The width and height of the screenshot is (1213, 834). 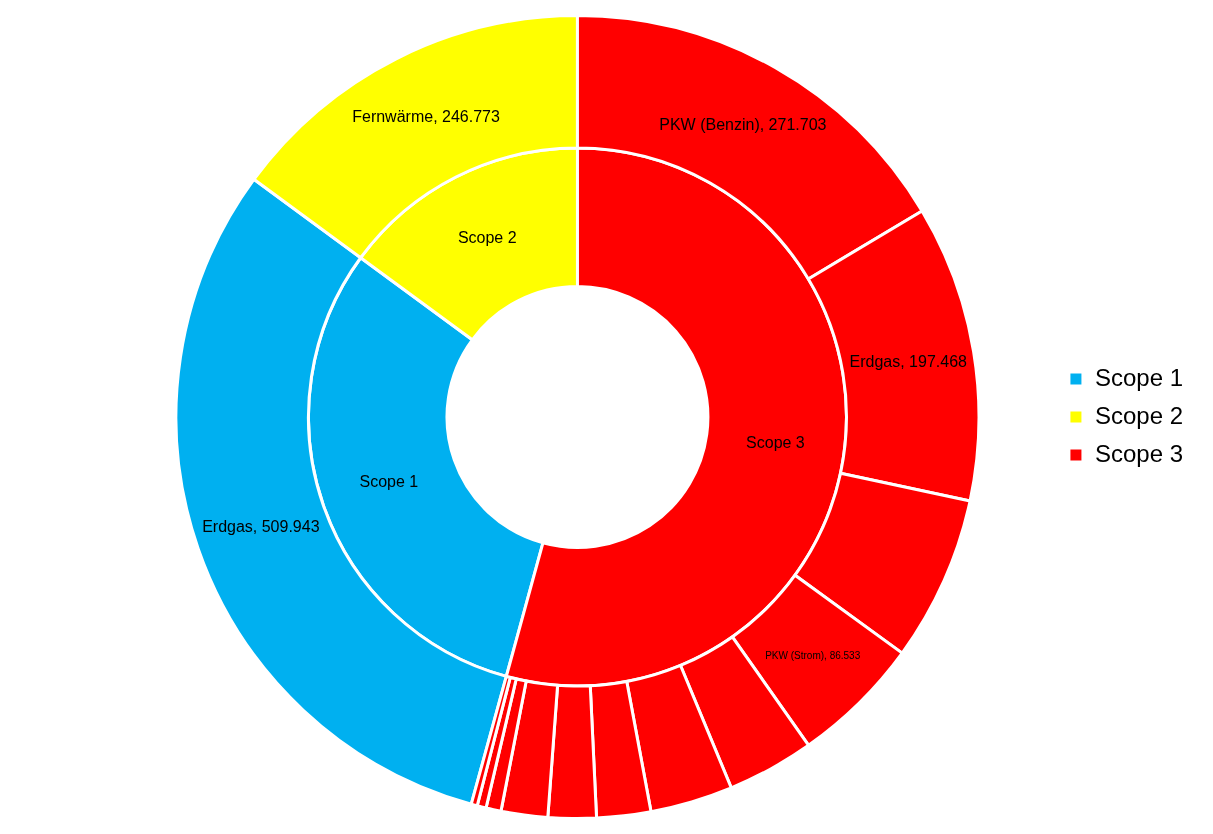 What do you see at coordinates (1139, 377) in the screenshot?
I see `legend-label: Scope 1` at bounding box center [1139, 377].